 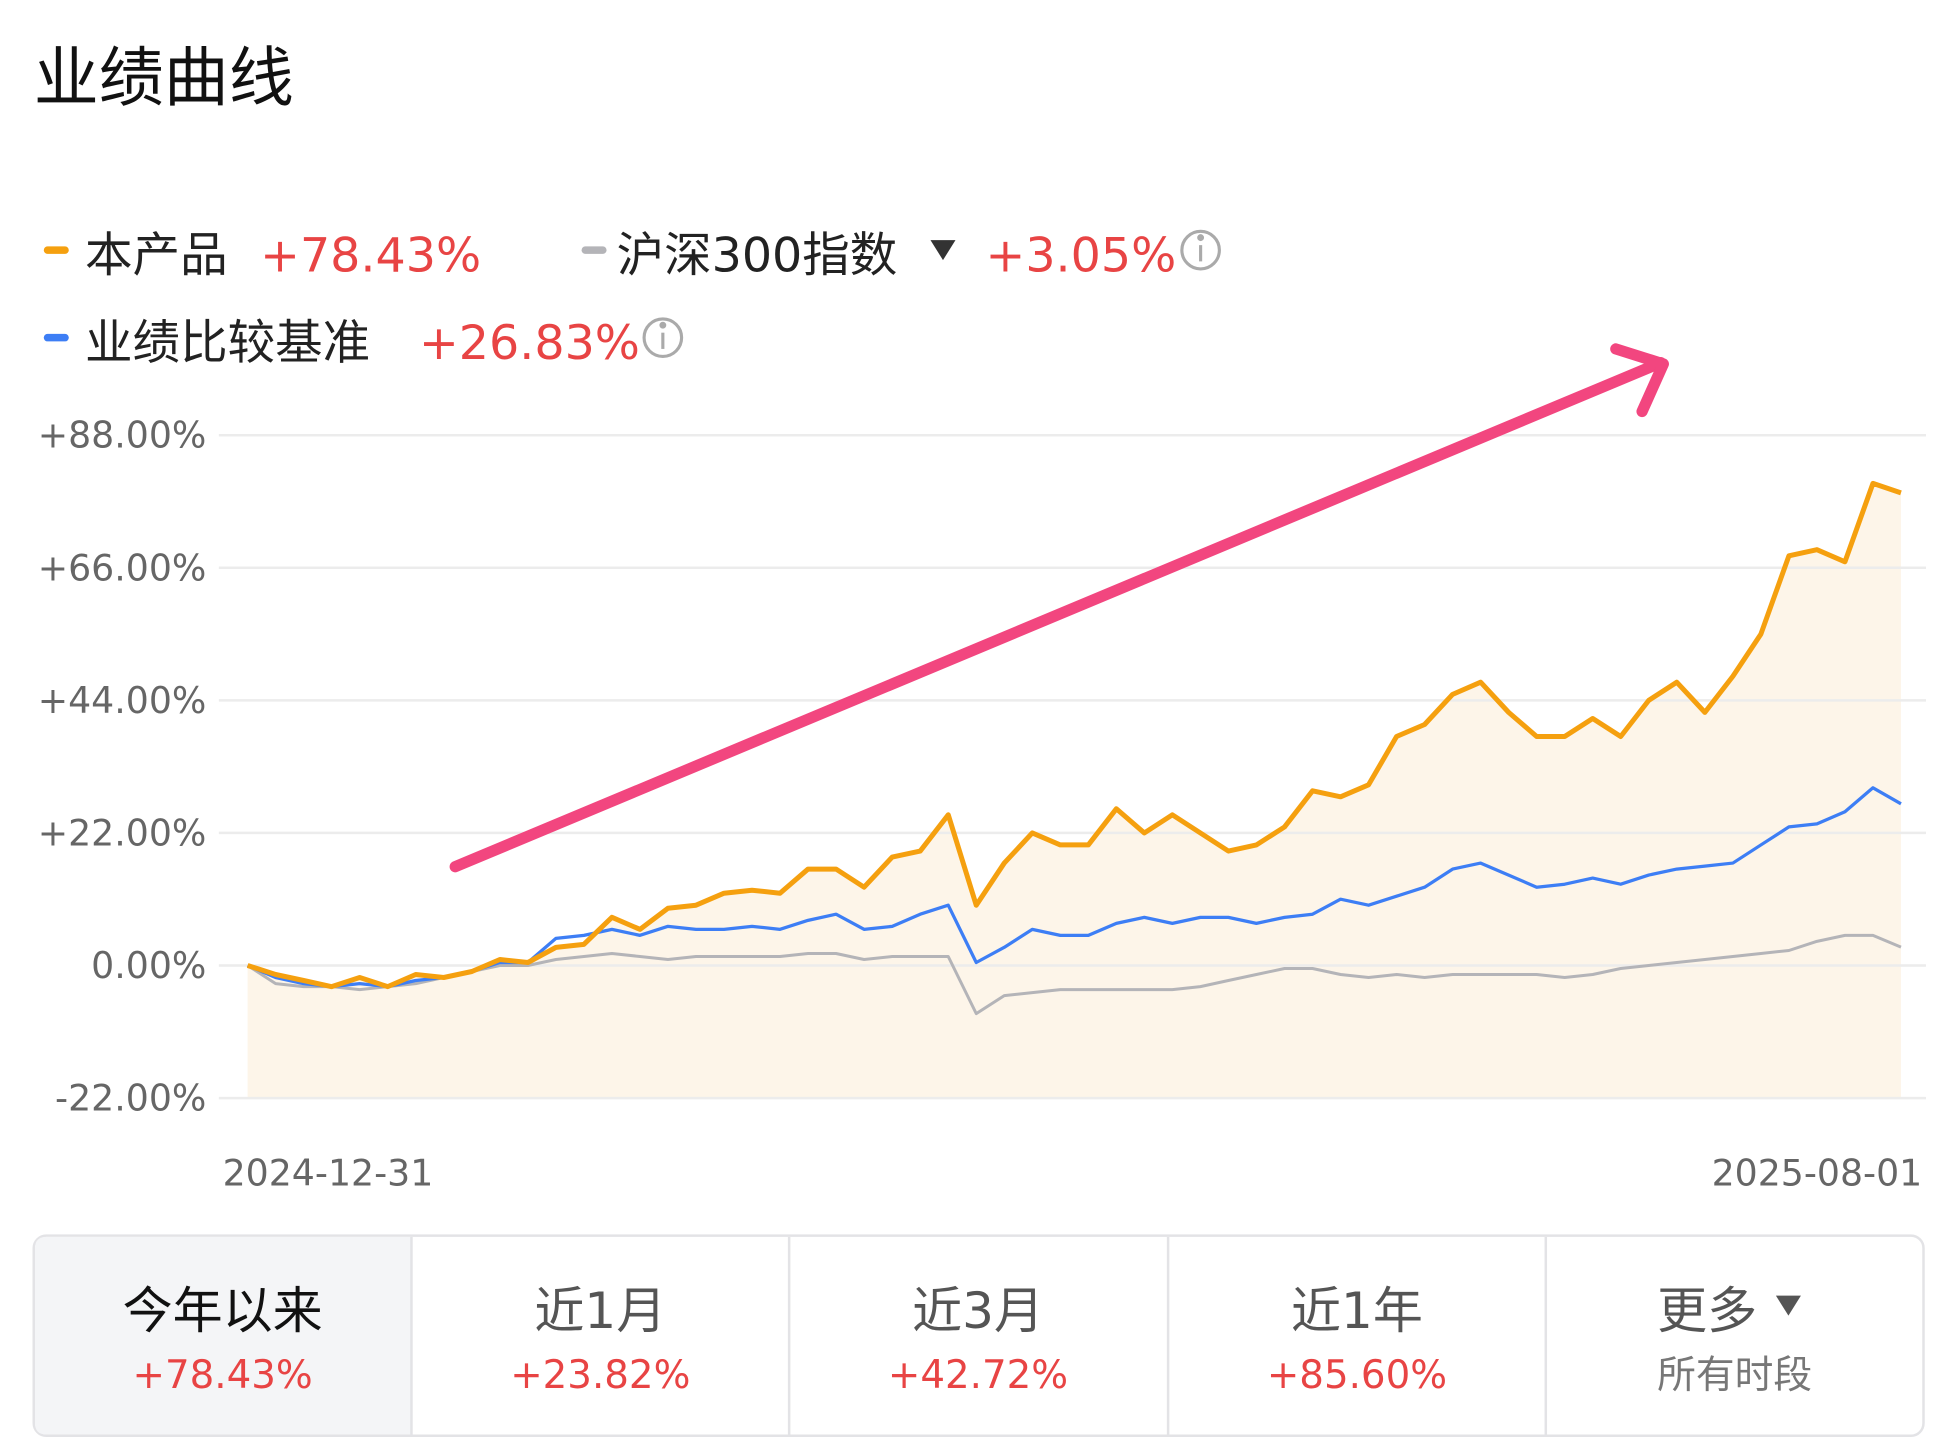 What do you see at coordinates (757, 255) in the screenshot?
I see `legend-label: 沪深300指数` at bounding box center [757, 255].